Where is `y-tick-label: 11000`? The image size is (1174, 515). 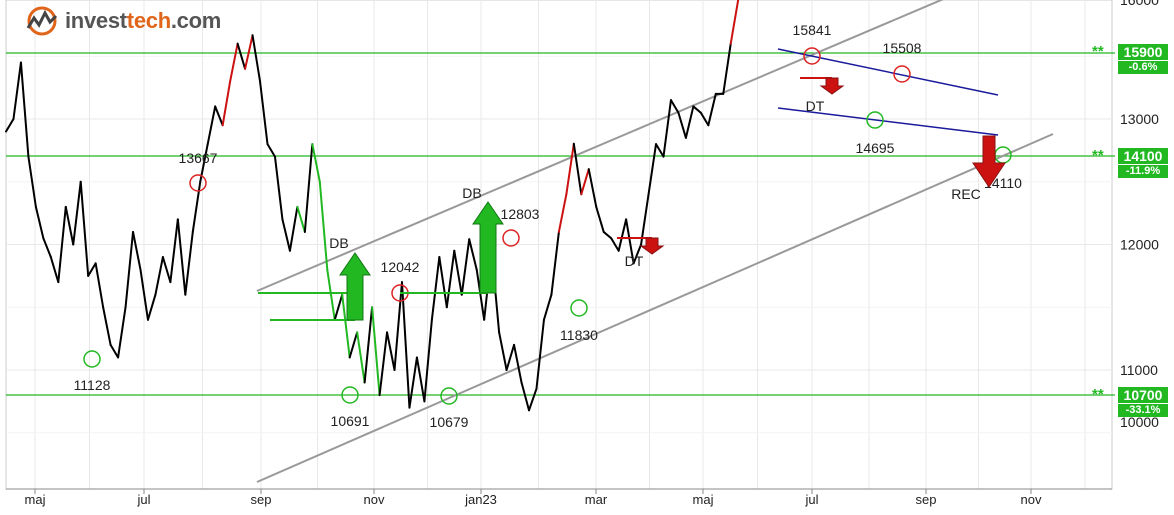 y-tick-label: 11000 is located at coordinates (1139, 370).